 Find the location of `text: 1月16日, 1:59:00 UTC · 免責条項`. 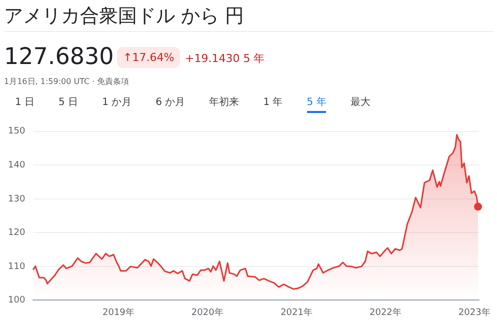

text: 1月16日, 1:59:00 UTC · 免責条項 is located at coordinates (67, 81).